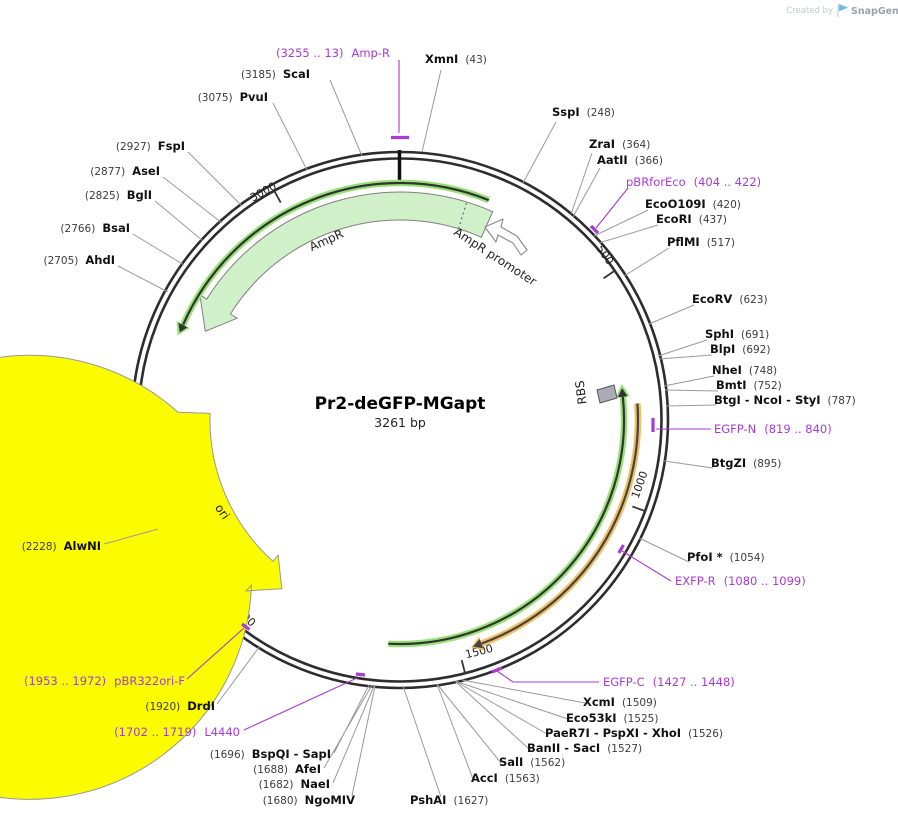 The width and height of the screenshot is (898, 818). I want to click on site-label-drdi: DrdI, so click(201, 706).